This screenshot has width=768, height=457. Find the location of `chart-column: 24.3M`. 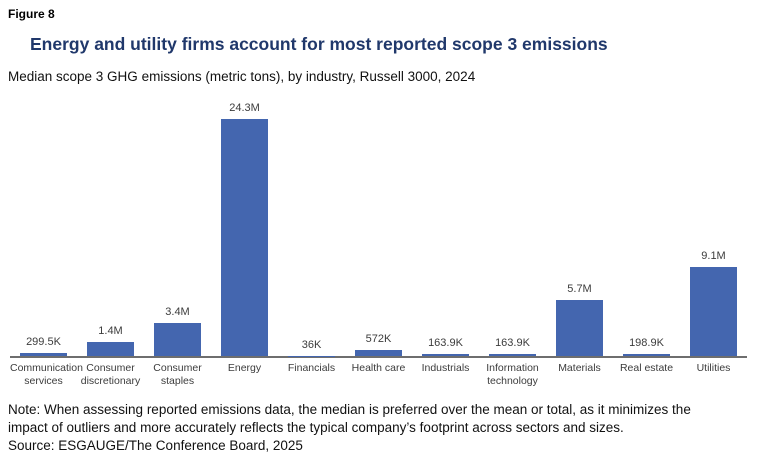

chart-column: 24.3M is located at coordinates (244, 229).